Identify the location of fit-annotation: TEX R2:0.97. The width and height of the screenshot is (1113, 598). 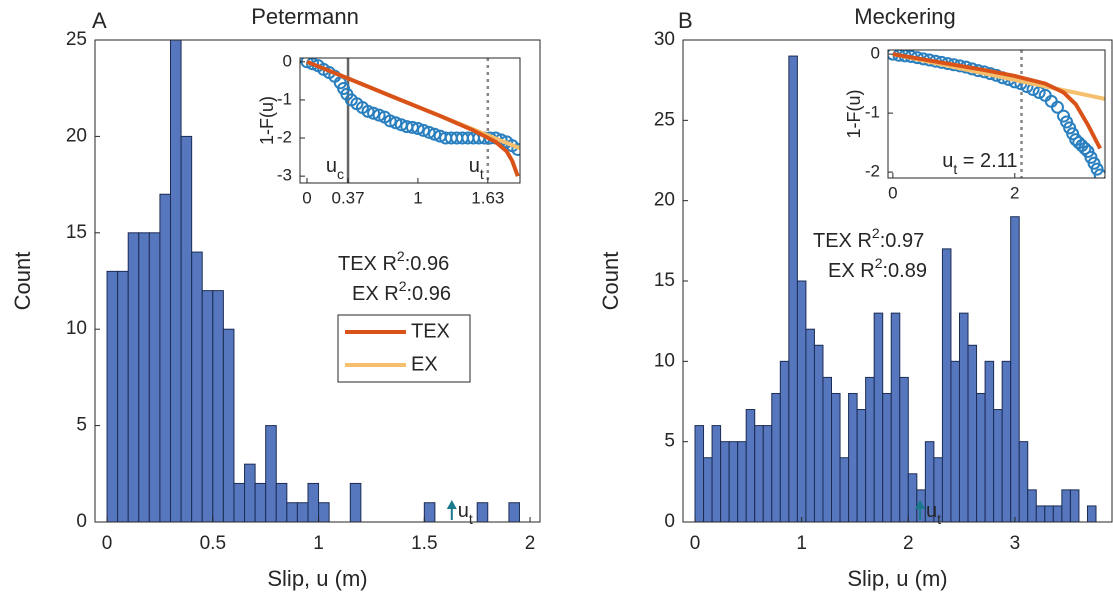
(868, 239).